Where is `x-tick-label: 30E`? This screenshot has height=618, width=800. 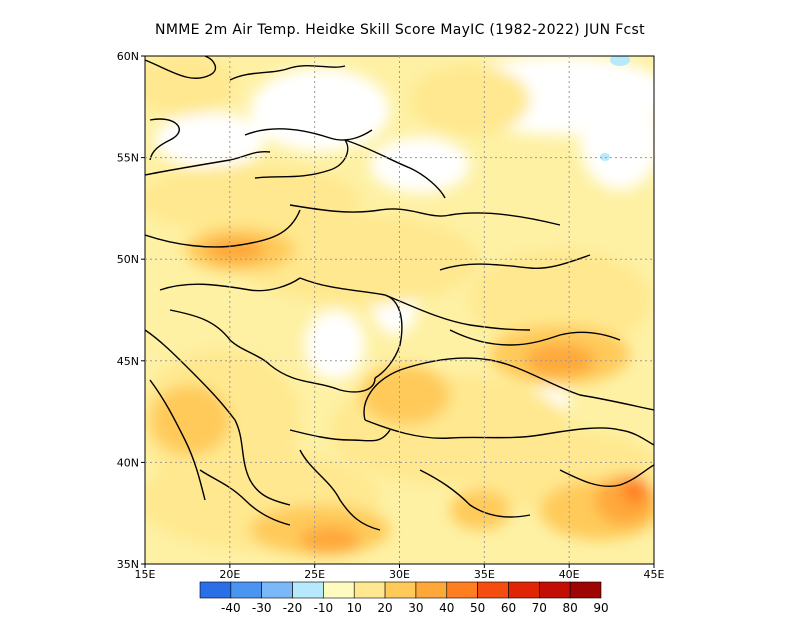
x-tick-label: 30E is located at coordinates (399, 574).